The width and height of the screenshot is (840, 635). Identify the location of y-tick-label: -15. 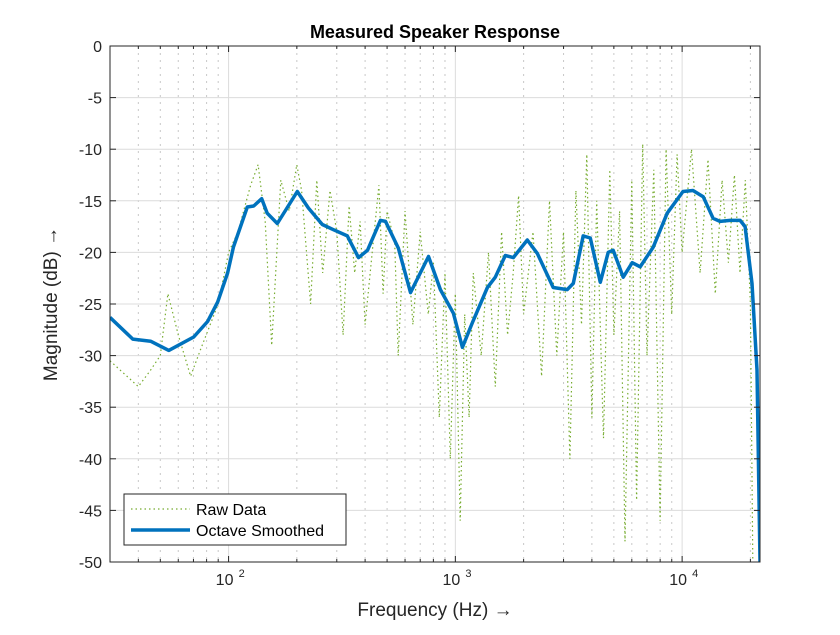
(90, 202).